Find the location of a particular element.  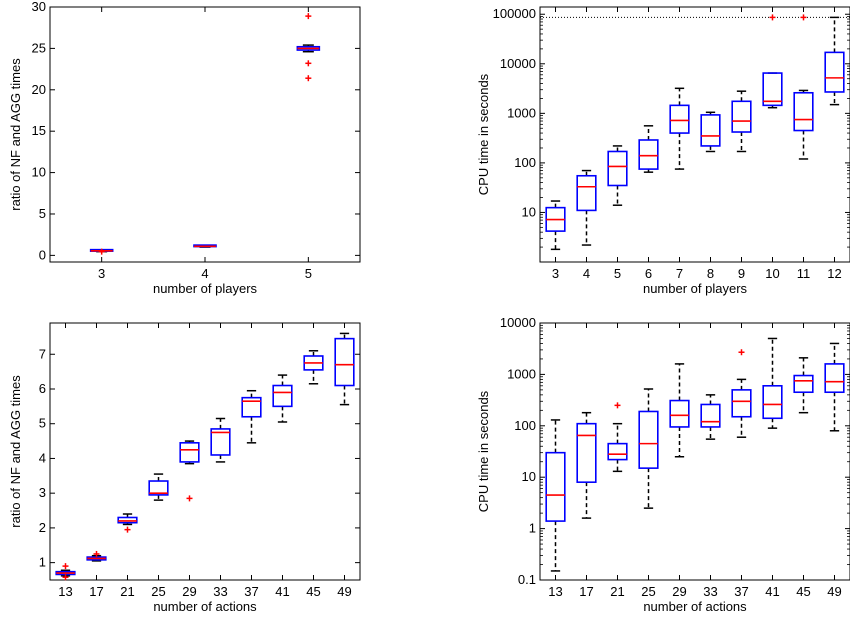

x-tick-label: 41 is located at coordinates (772, 591).